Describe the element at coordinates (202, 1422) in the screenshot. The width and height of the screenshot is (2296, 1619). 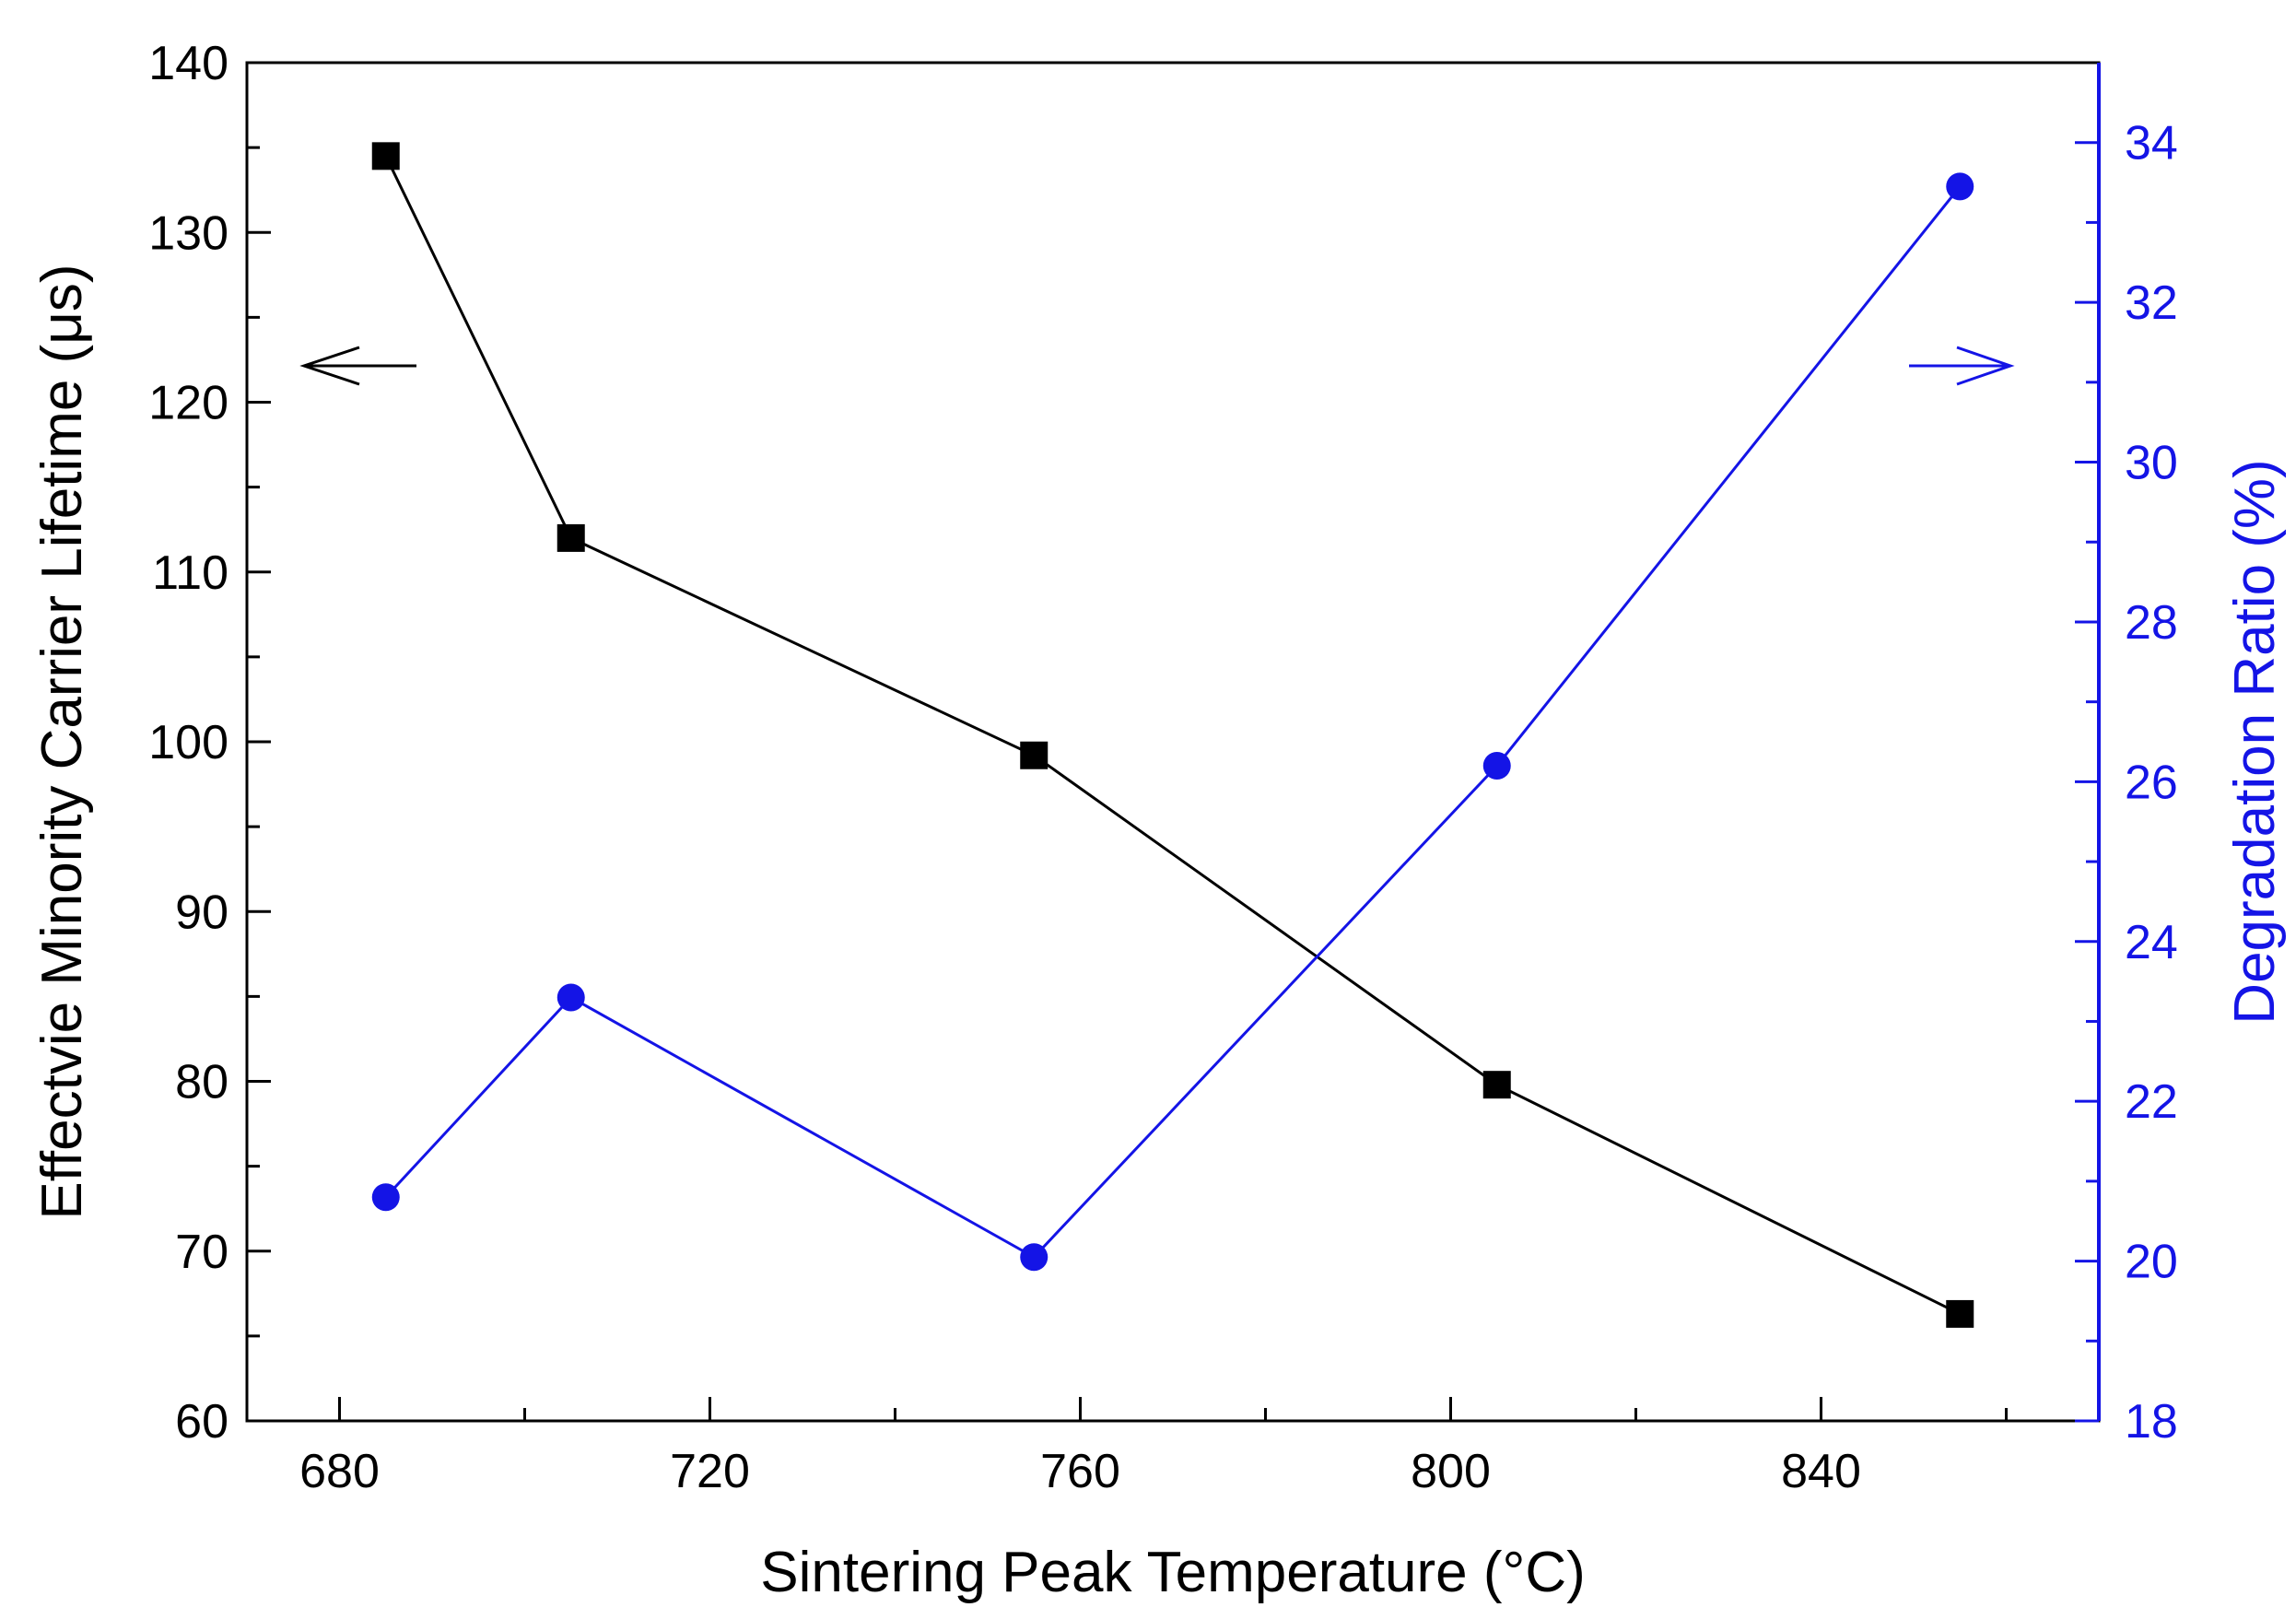
I see `y-left-tick-label: 60` at that location.